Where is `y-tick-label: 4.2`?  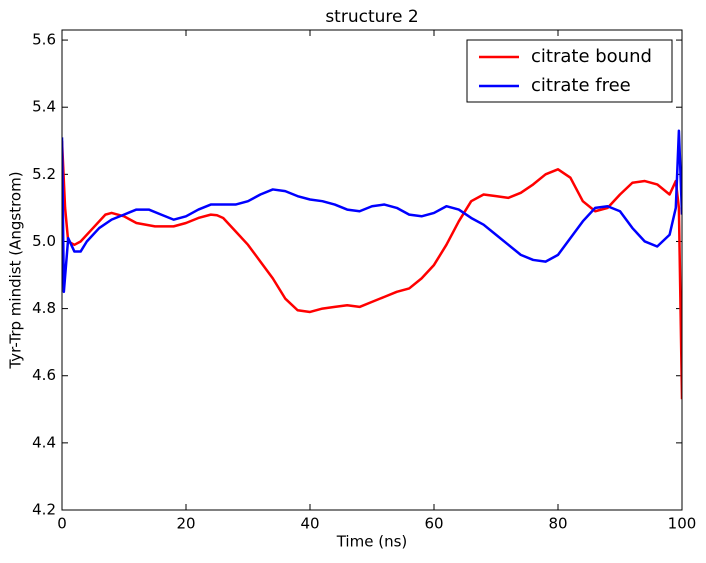 y-tick-label: 4.2 is located at coordinates (44, 510).